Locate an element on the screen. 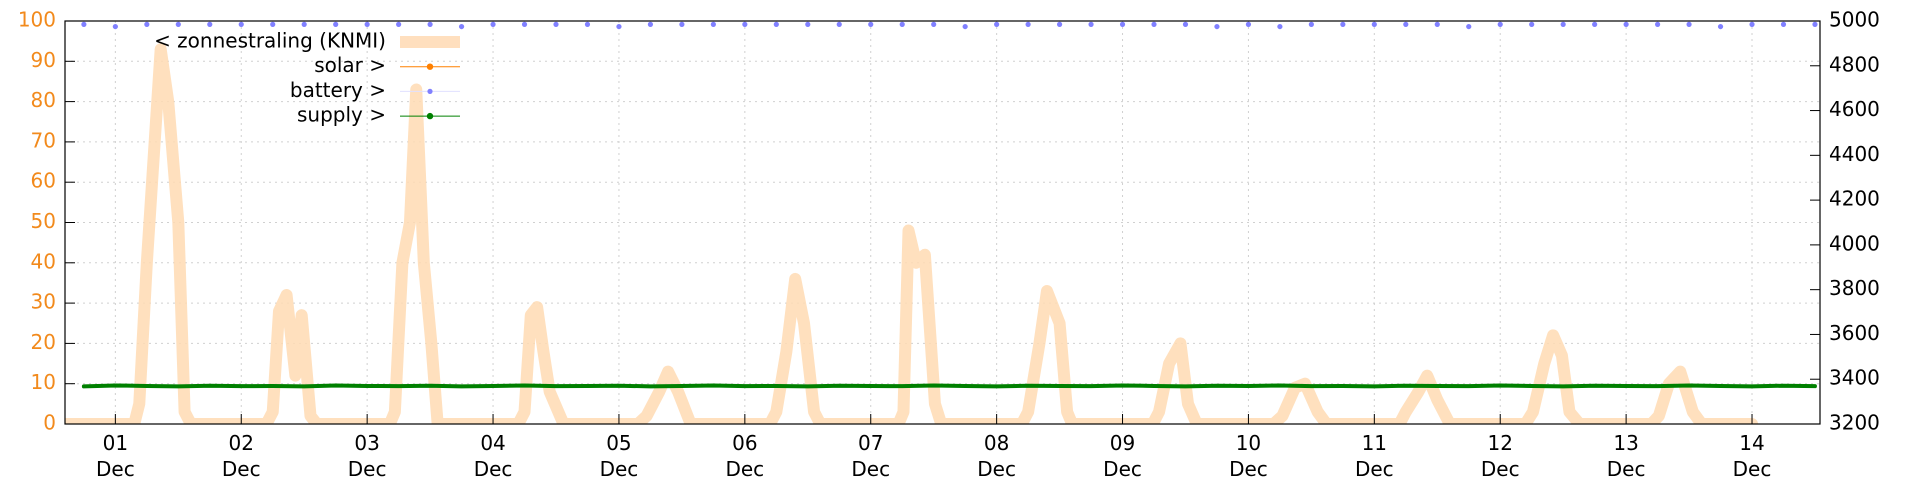 This screenshot has width=1920, height=480. series-line is located at coordinates (949, 386).